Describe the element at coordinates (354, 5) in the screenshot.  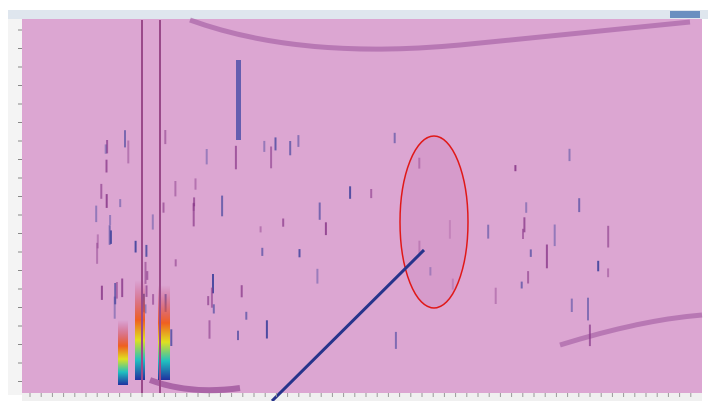
I see `top-strip` at that location.